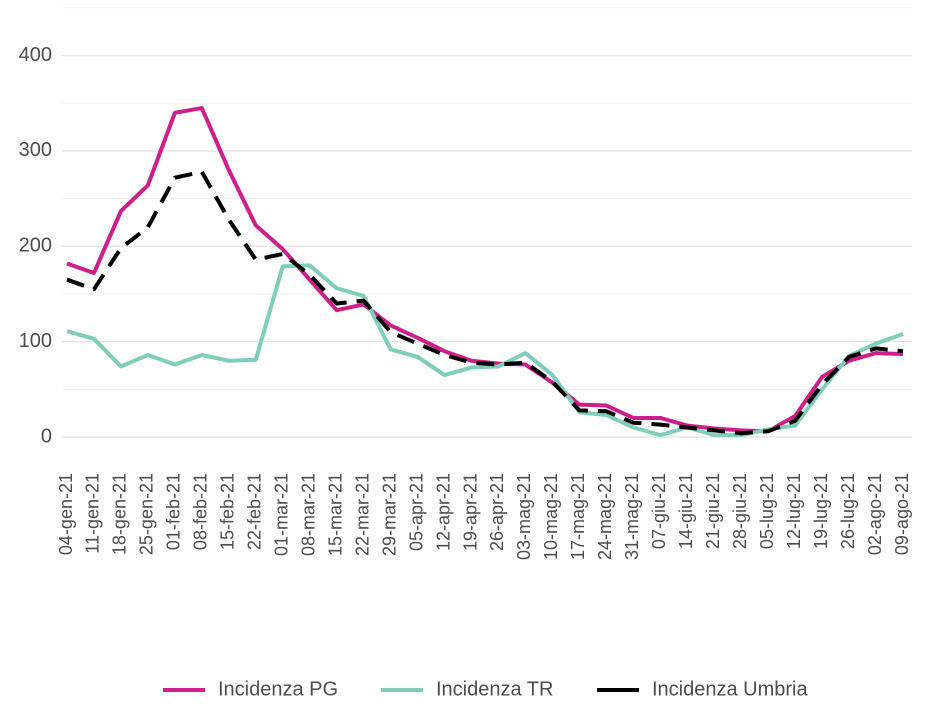 Image resolution: width=930 pixels, height=704 pixels. Describe the element at coordinates (659, 511) in the screenshot. I see `x-tick-label: 07-giu-21` at that location.